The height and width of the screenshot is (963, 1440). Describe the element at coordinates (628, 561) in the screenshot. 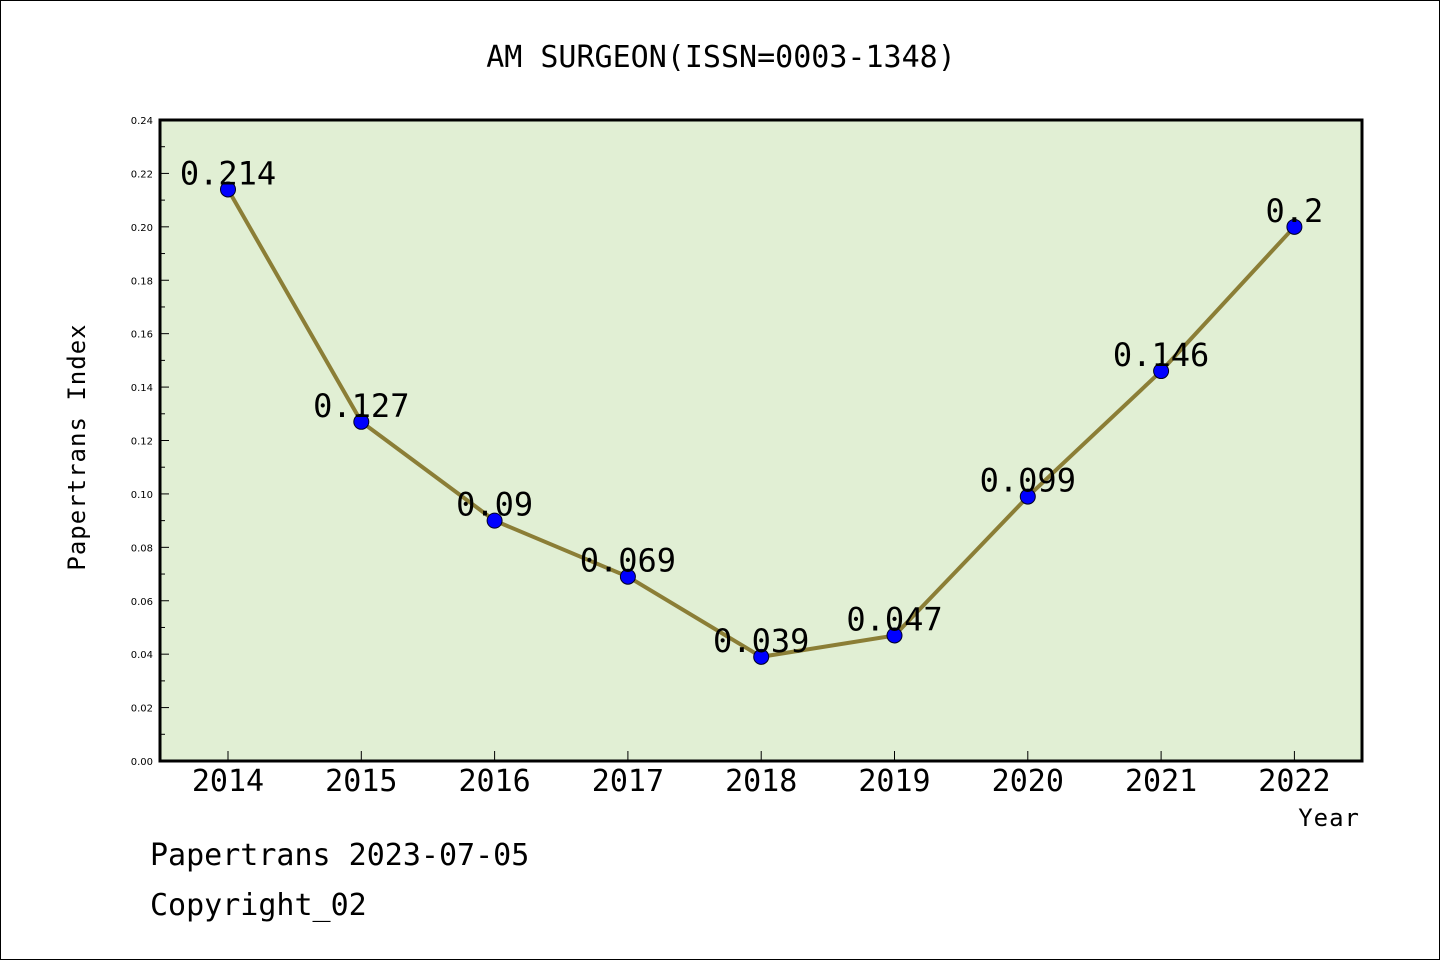

I see `data-label: 0.069` at that location.